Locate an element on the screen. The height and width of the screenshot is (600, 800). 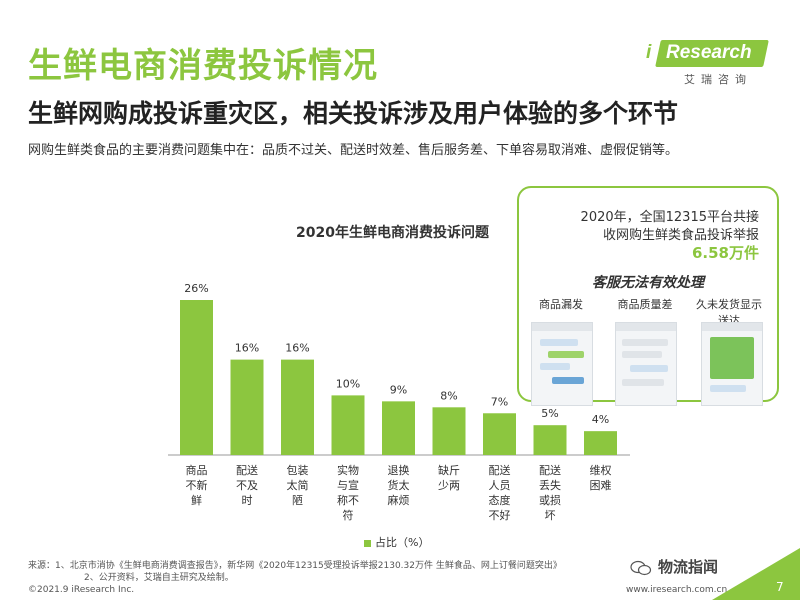
category-label: 维权 is located at coordinates (601, 470).